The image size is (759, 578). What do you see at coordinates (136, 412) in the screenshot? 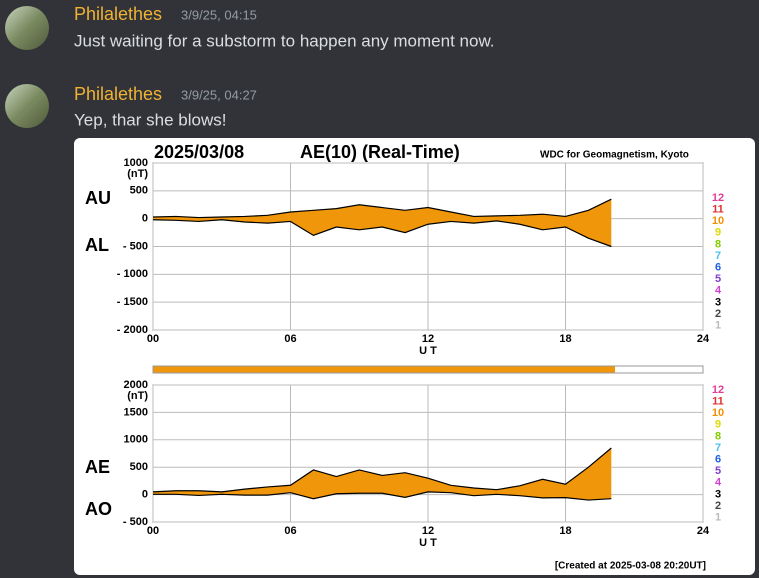
I see `y-tick-label: 1500` at bounding box center [136, 412].